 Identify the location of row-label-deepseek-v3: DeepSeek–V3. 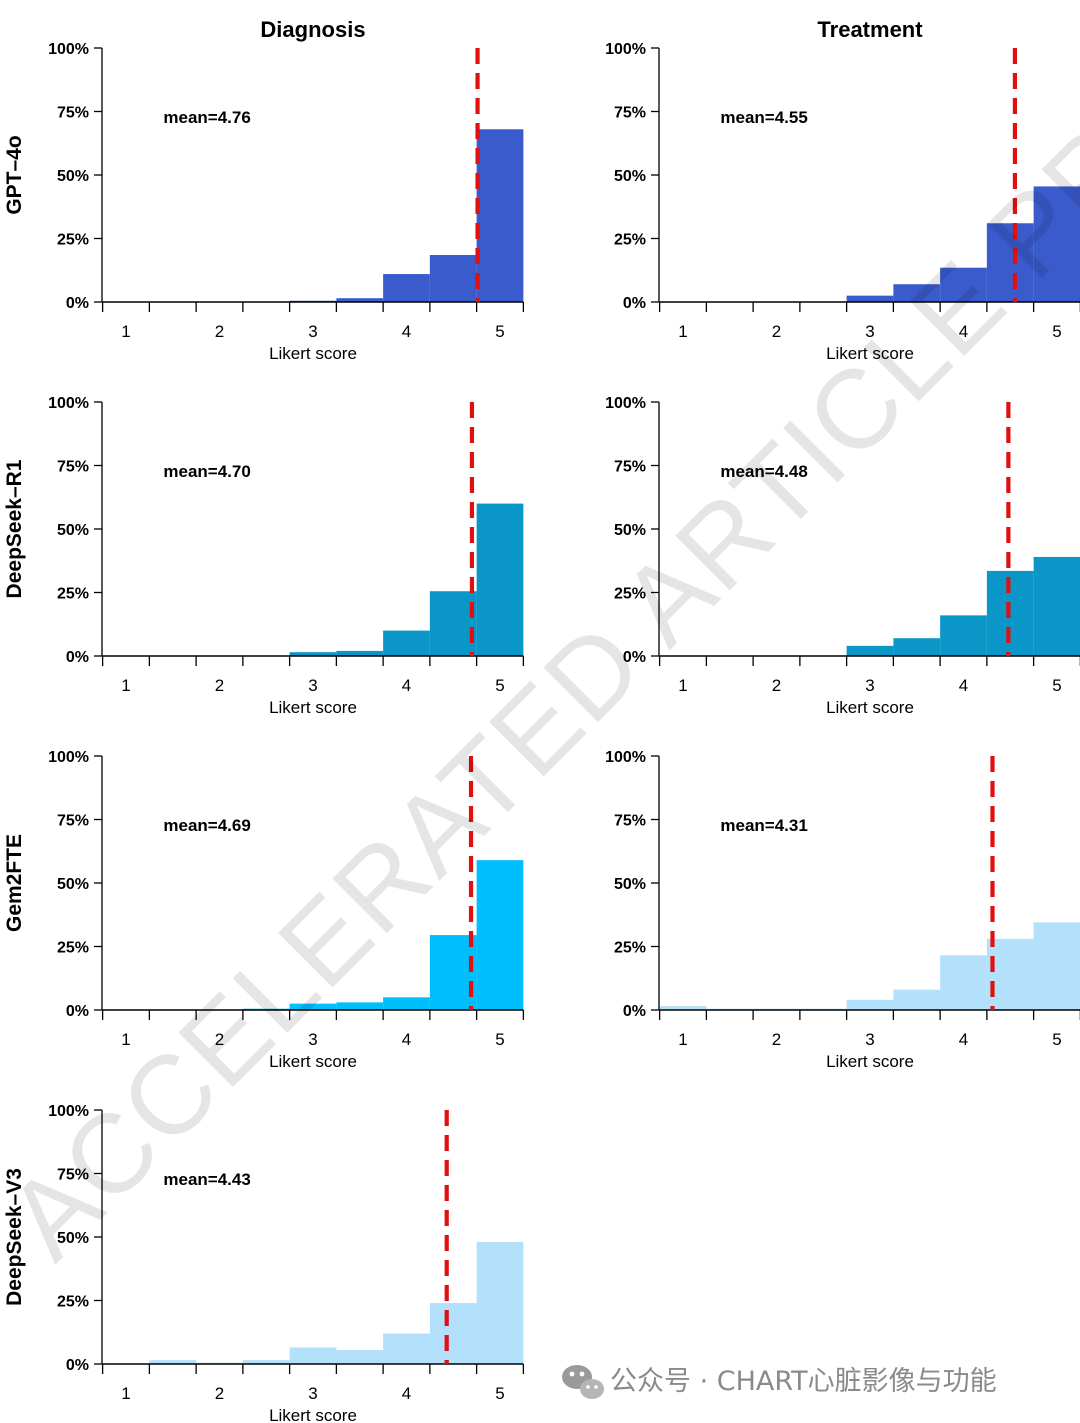
(14, 1237).